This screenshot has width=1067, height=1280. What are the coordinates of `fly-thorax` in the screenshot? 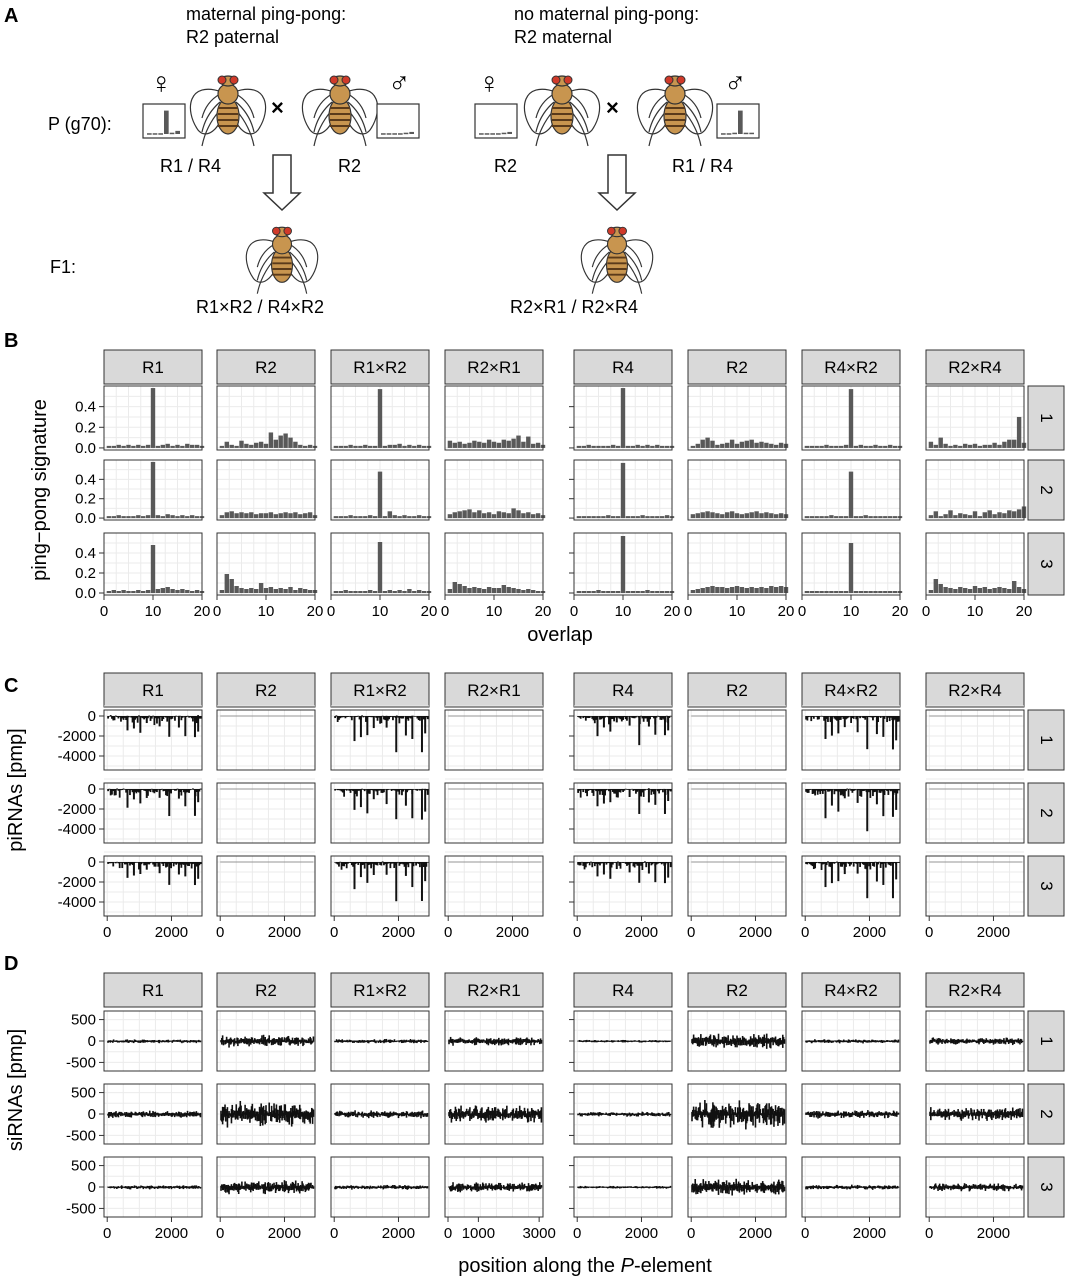 It's located at (562, 94).